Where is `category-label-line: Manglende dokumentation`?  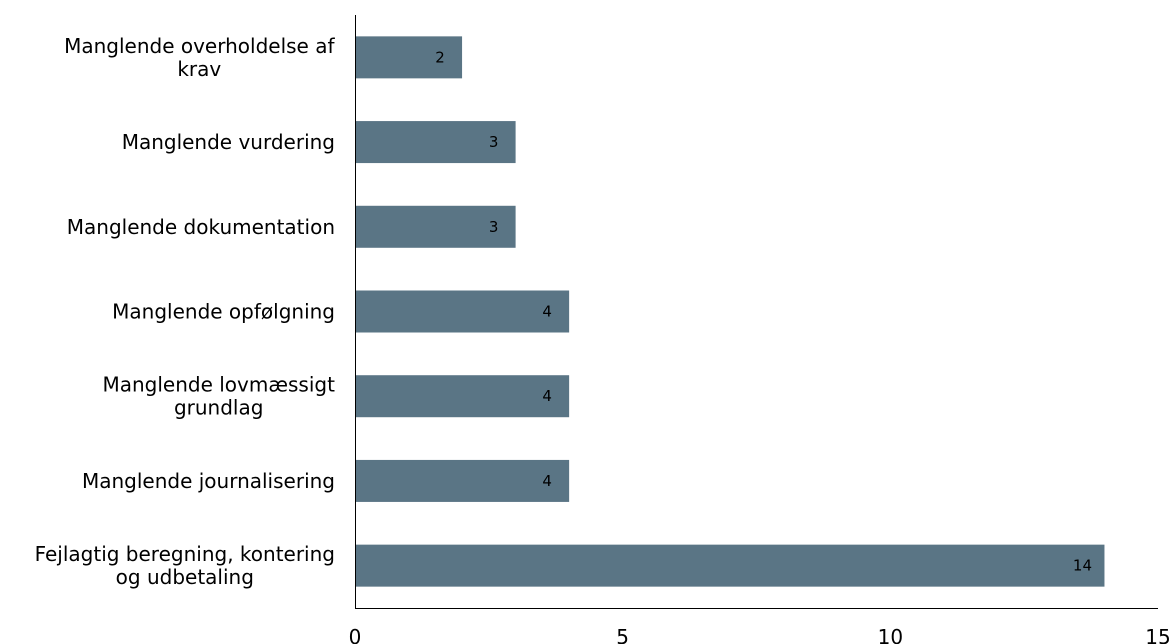
category-label-line: Manglende dokumentation is located at coordinates (201, 227).